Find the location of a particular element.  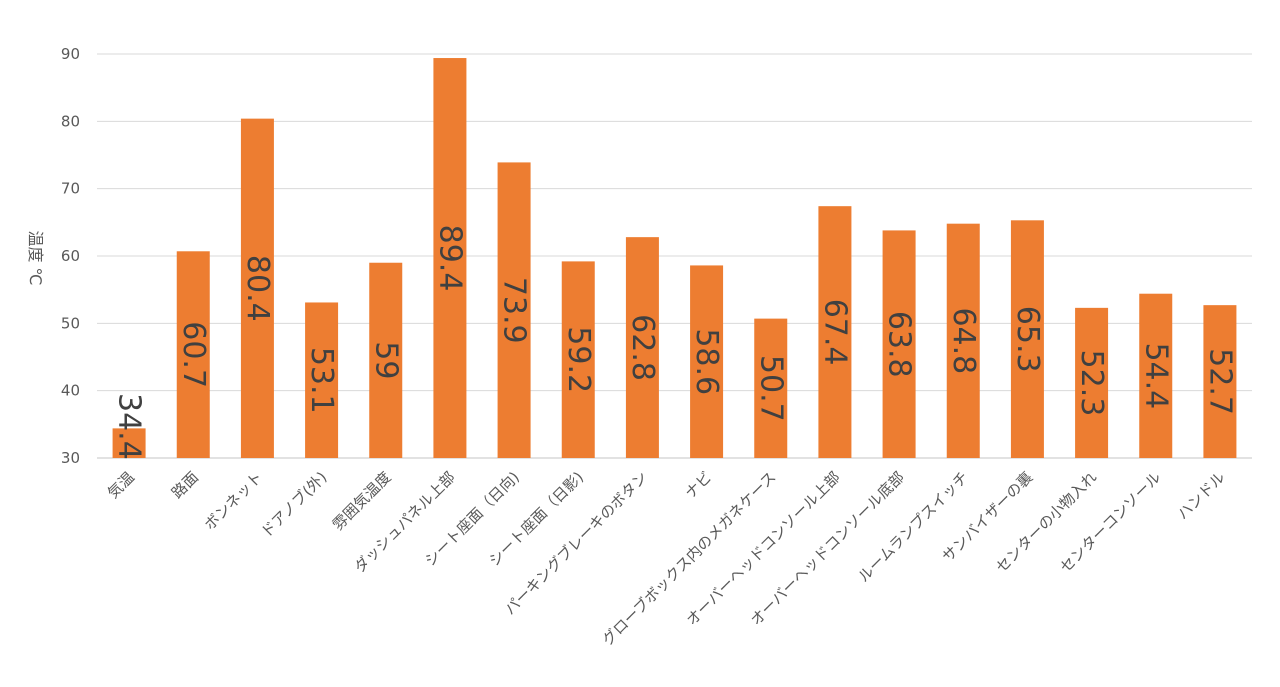

data-label: 63.8 is located at coordinates (899, 344).